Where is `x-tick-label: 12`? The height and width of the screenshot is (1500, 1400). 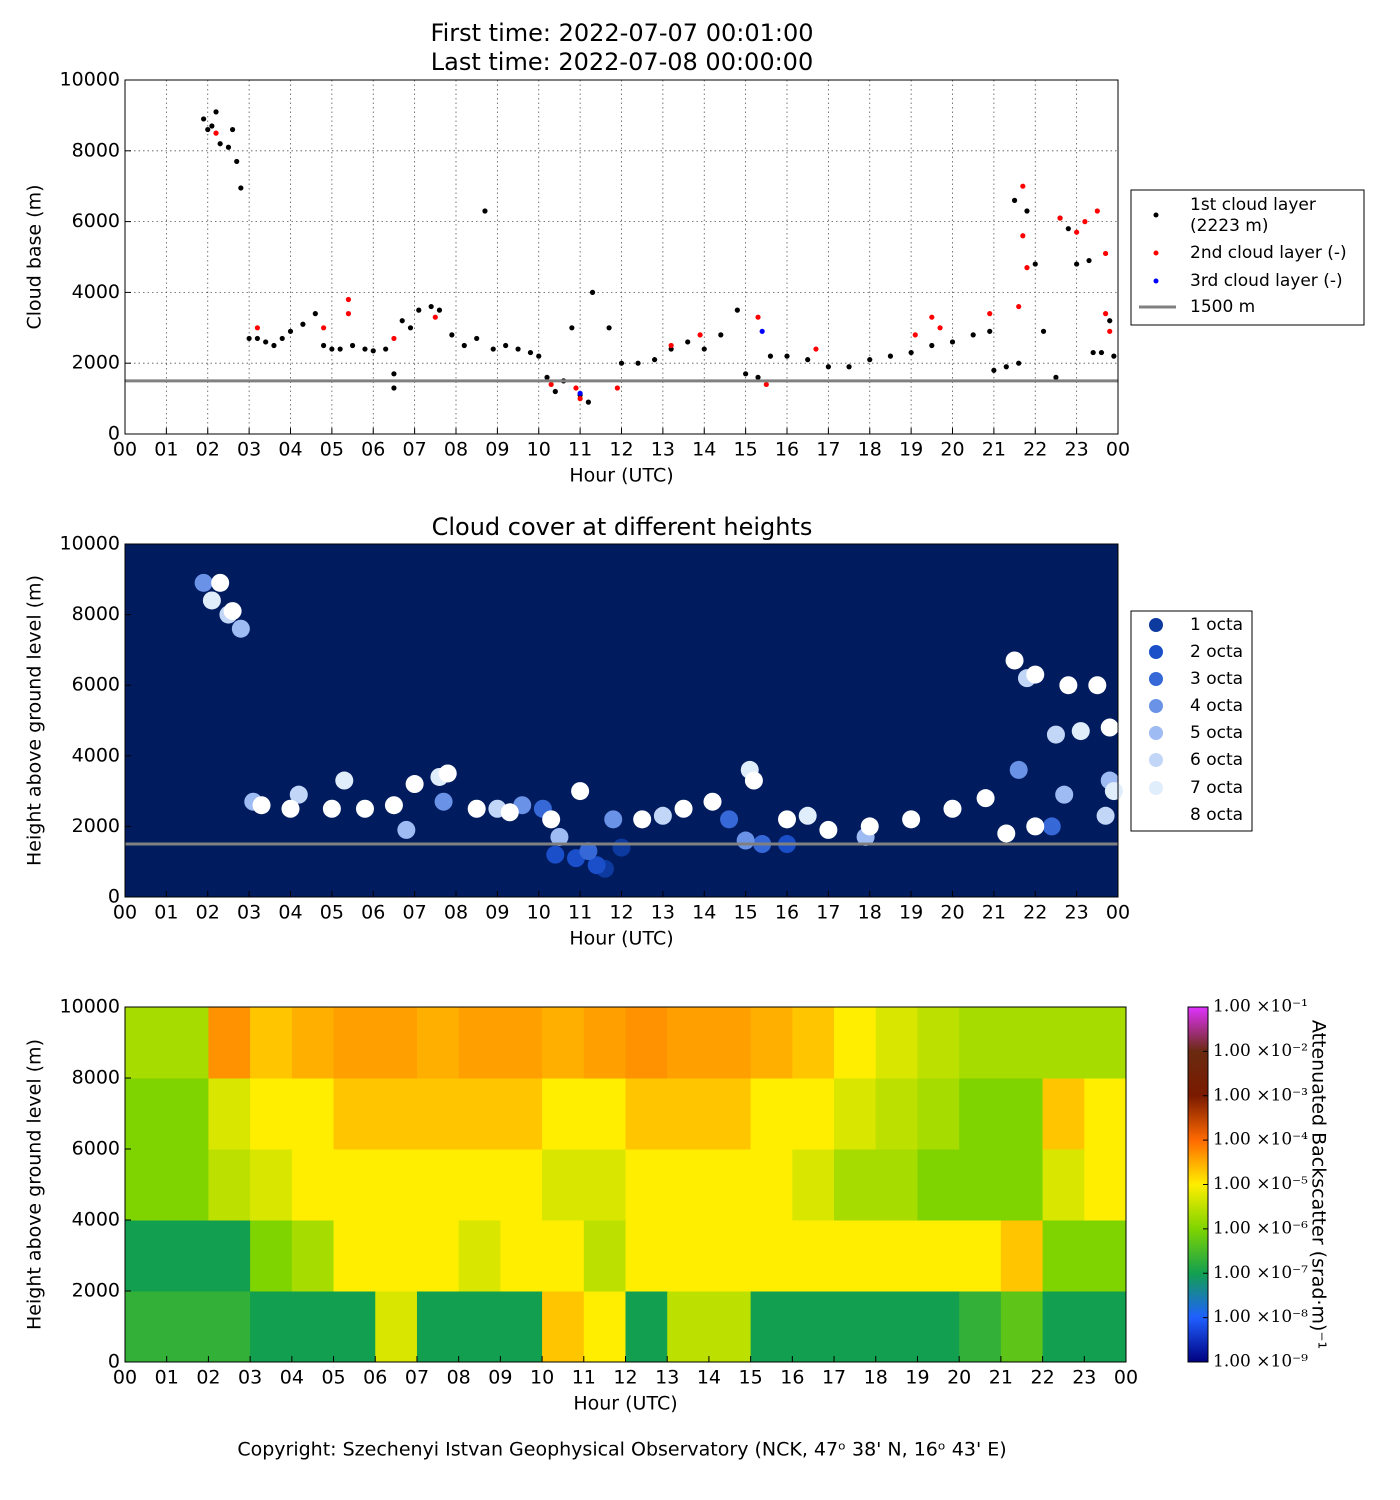 x-tick-label: 12 is located at coordinates (621, 450).